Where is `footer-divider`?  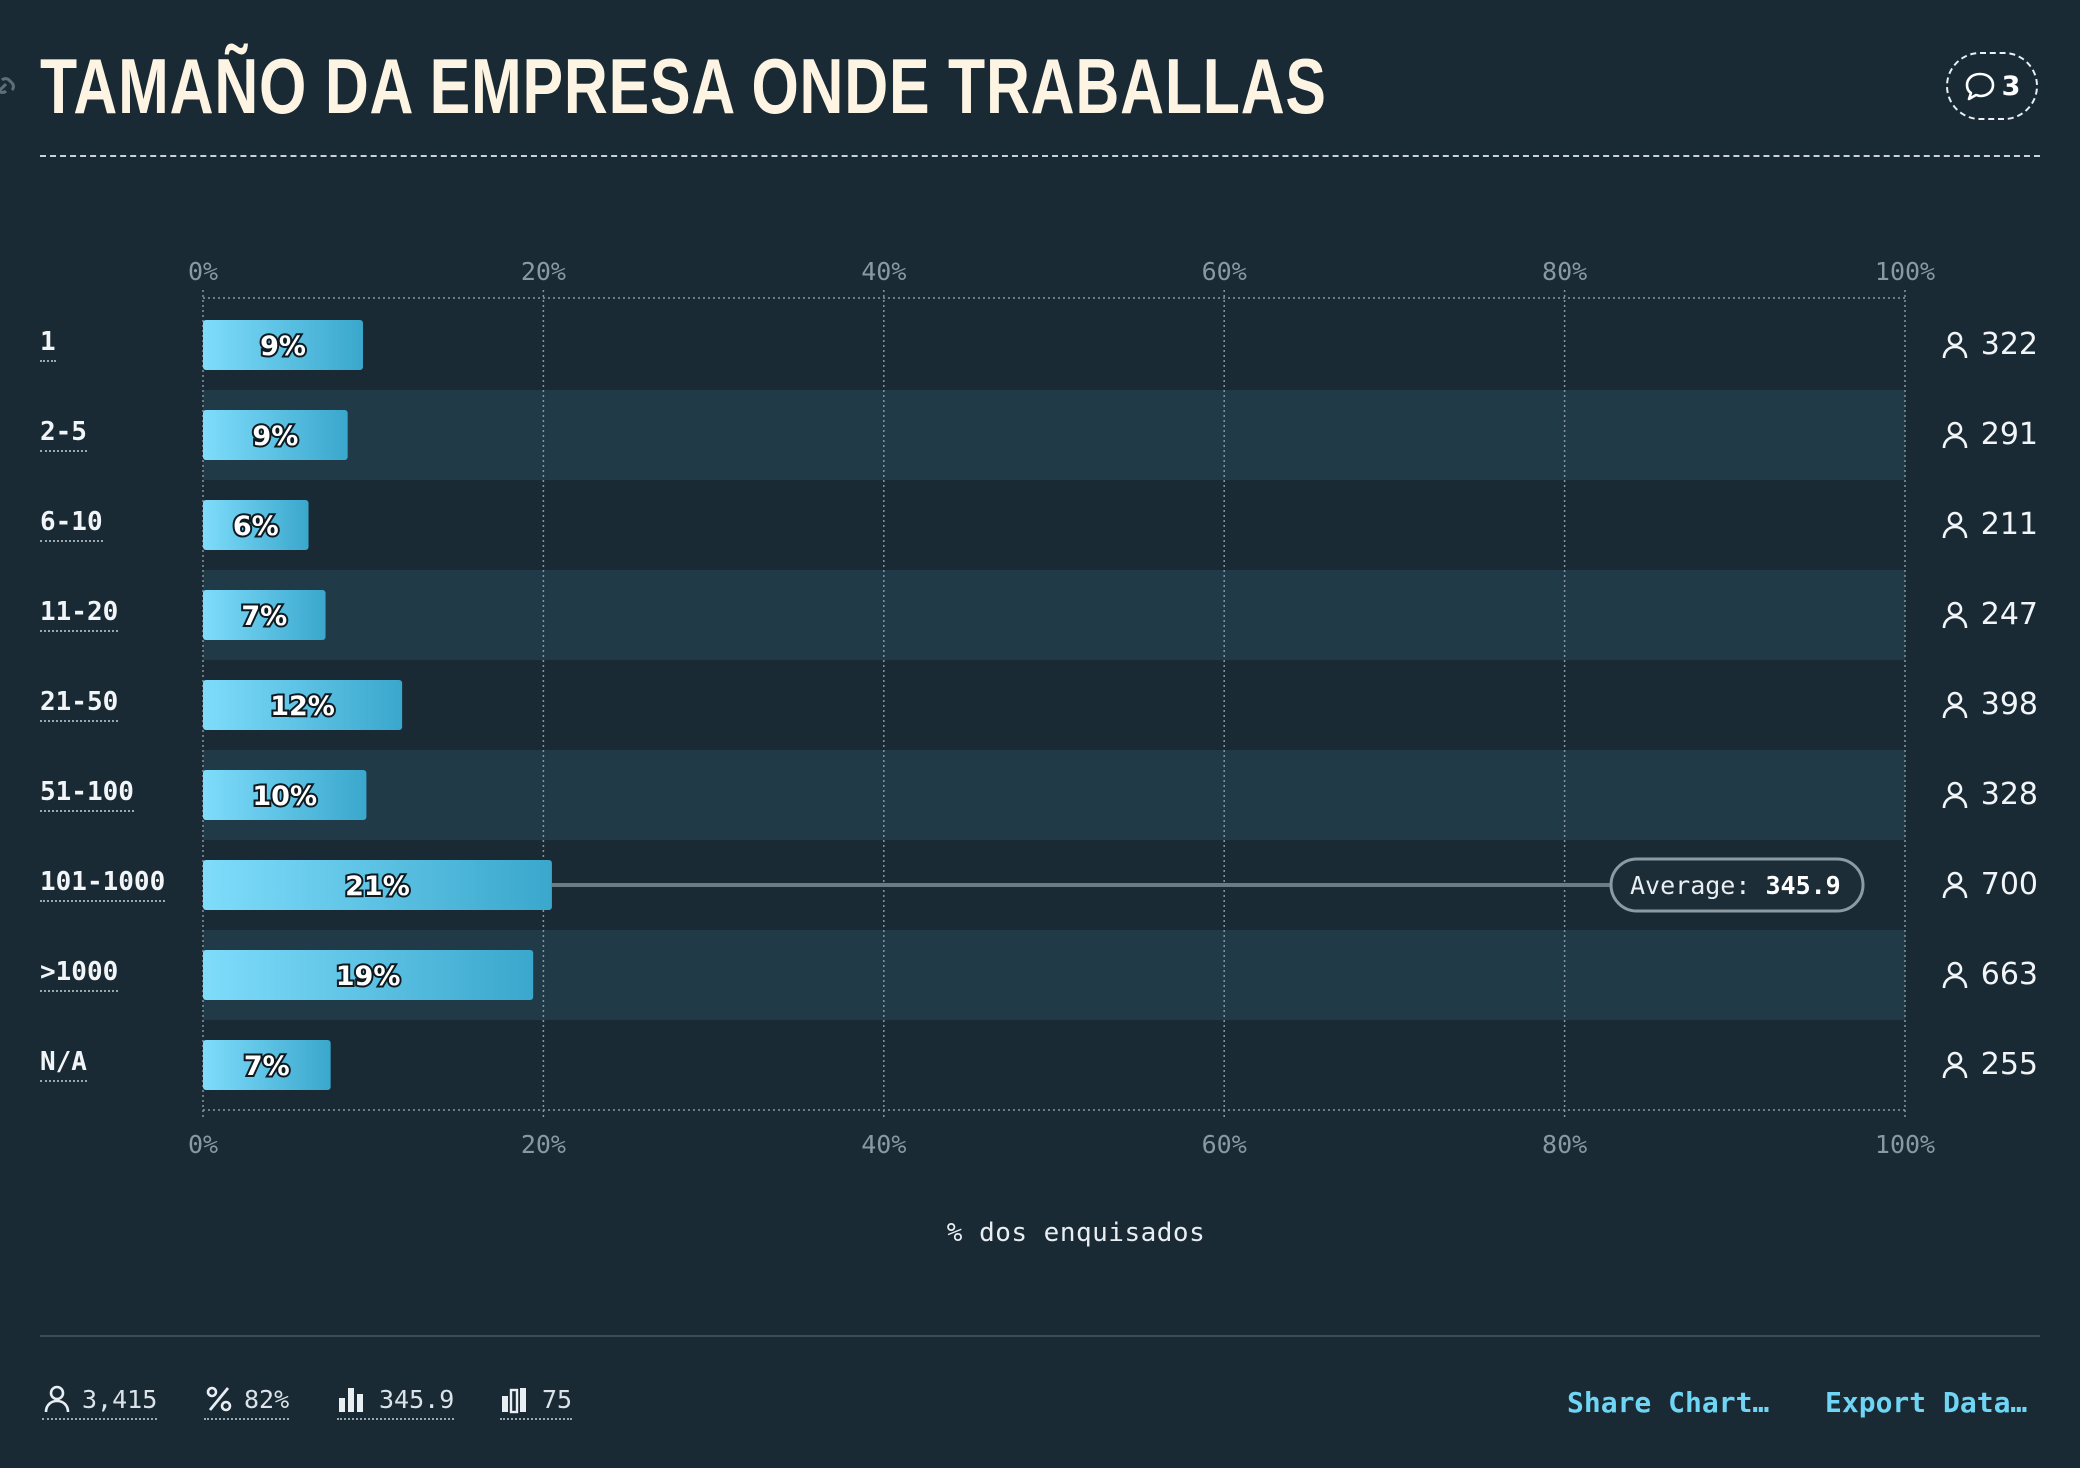 footer-divider is located at coordinates (1040, 1336).